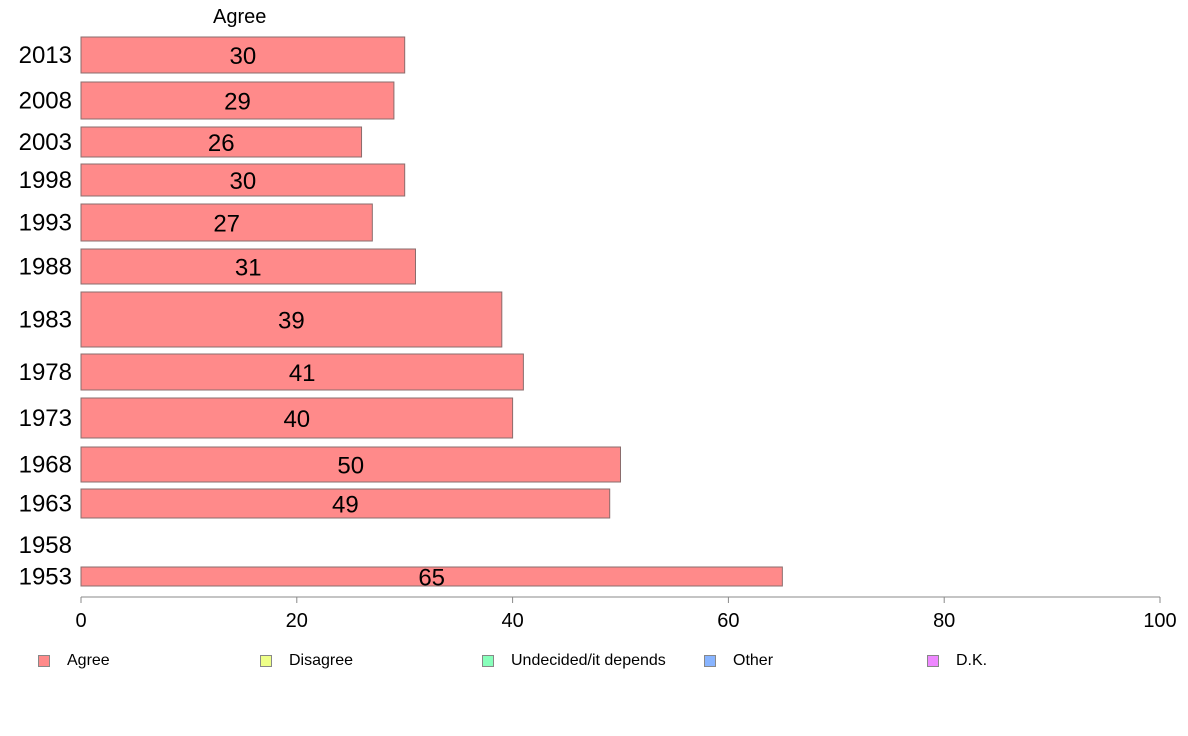 This screenshot has height=736, width=1188. I want to click on legend-item: D.K., so click(957, 661).